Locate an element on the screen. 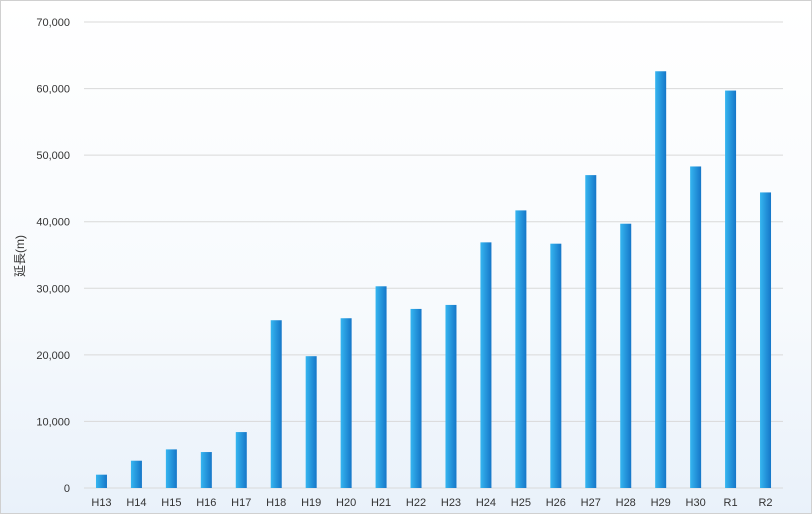  x-tick-label: H21 is located at coordinates (381, 503).